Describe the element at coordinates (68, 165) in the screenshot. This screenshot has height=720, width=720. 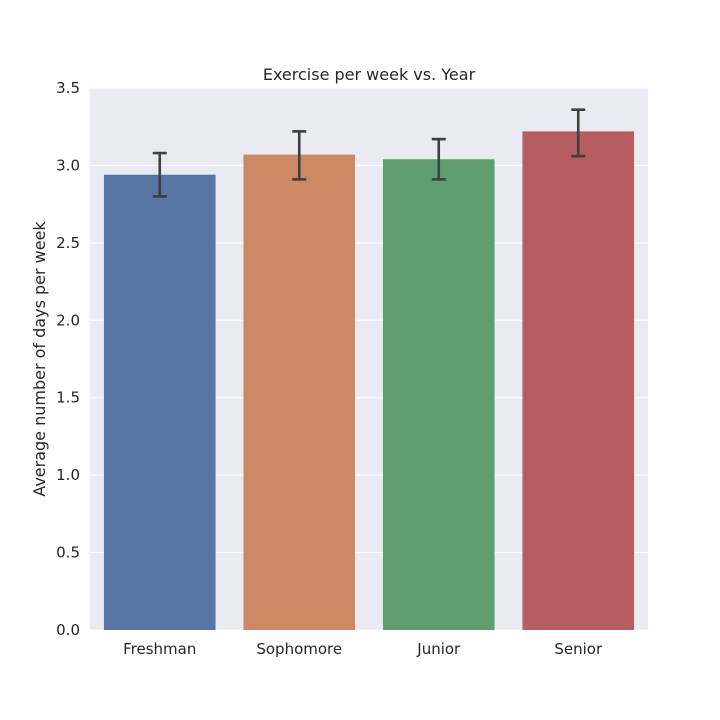
I see `y-tick-label: 3.0` at that location.